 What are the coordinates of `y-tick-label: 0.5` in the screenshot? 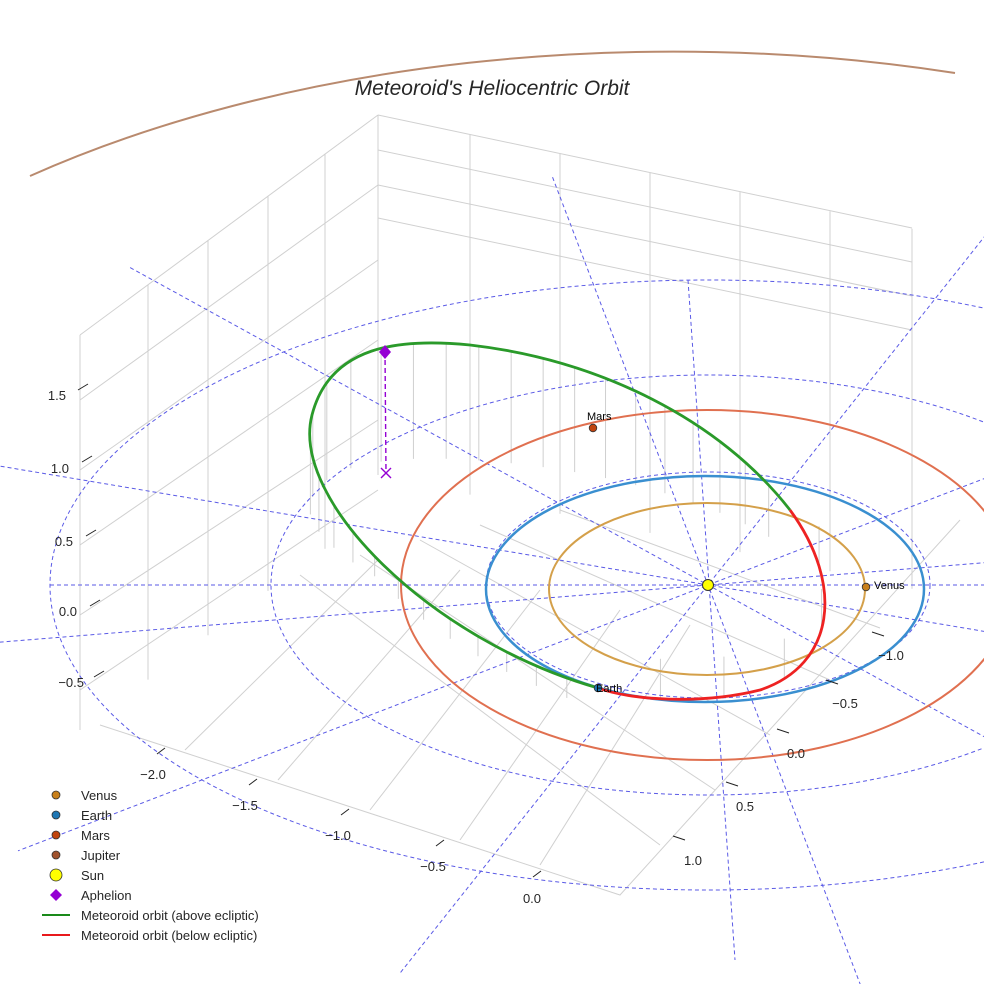 It's located at (745, 806).